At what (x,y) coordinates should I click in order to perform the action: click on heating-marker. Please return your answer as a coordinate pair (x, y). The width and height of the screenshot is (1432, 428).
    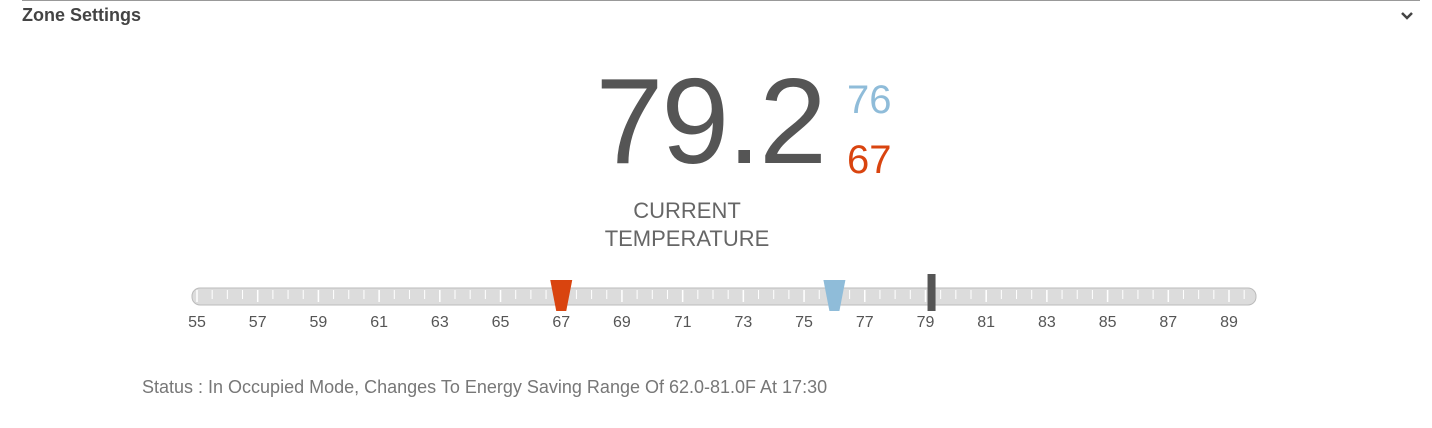
    Looking at the image, I should click on (561, 295).